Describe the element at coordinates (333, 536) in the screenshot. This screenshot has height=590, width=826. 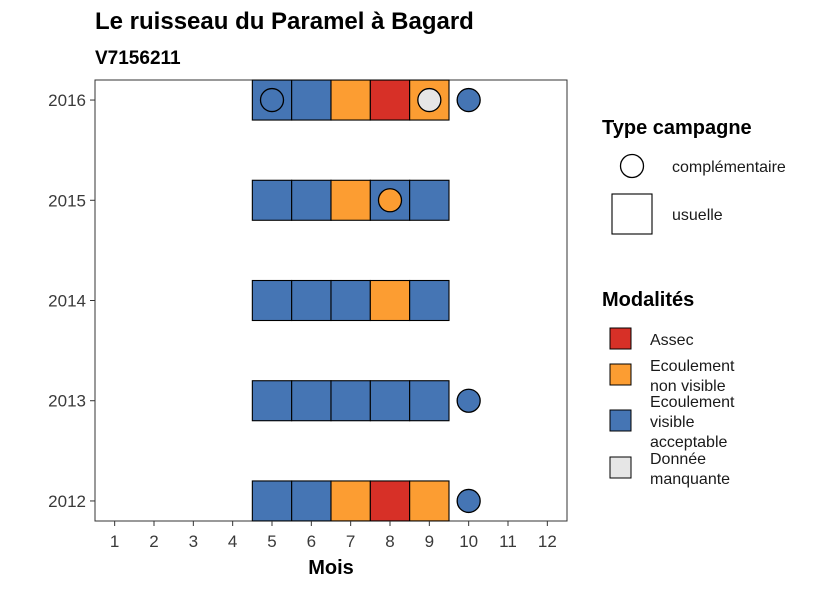
I see `x-axis: 1 2 3 4 5 6 7 8 9 10 11 12` at that location.